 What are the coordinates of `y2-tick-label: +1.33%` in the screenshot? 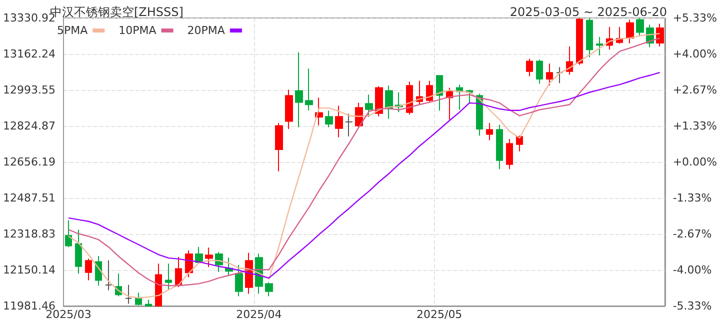 It's located at (695, 126).